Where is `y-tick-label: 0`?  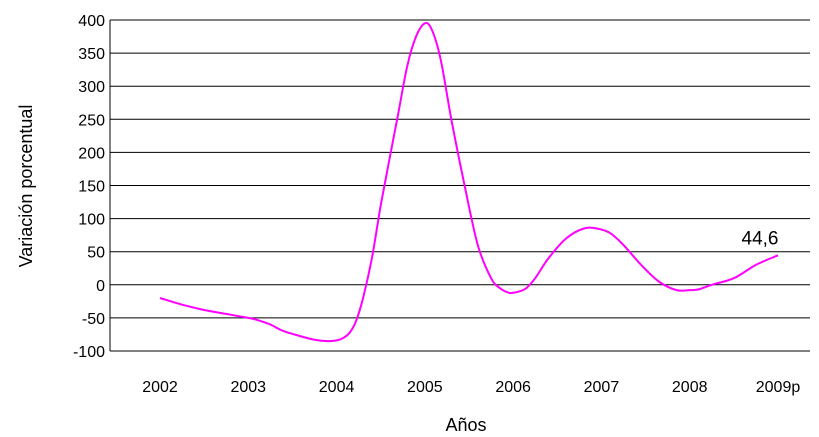
y-tick-label: 0 is located at coordinates (100, 286).